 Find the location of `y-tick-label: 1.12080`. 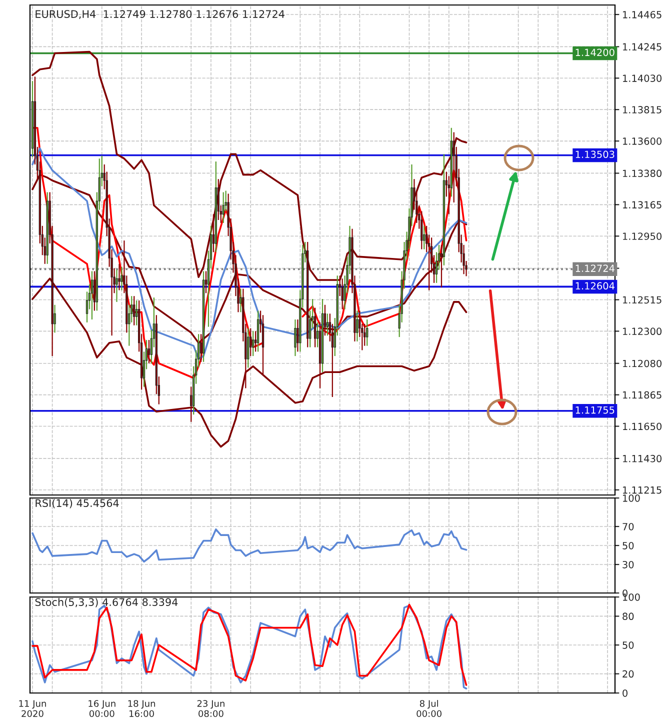

y-tick-label: 1.12080 is located at coordinates (642, 364).